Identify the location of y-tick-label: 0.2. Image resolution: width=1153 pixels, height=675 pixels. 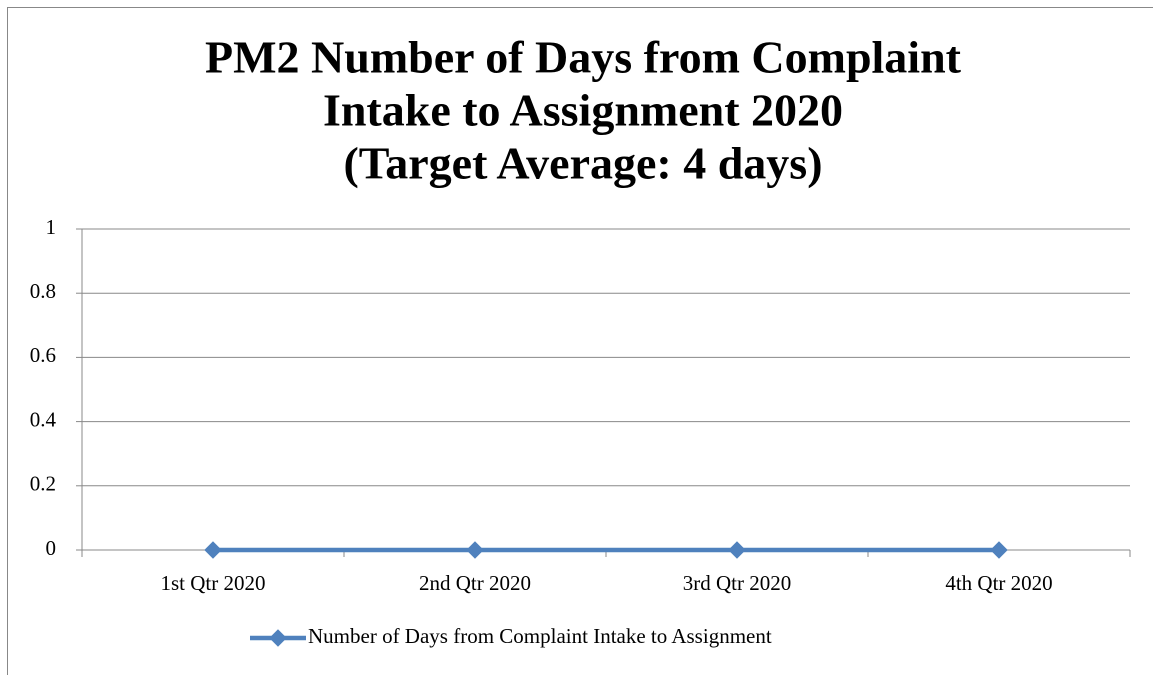
(43, 484).